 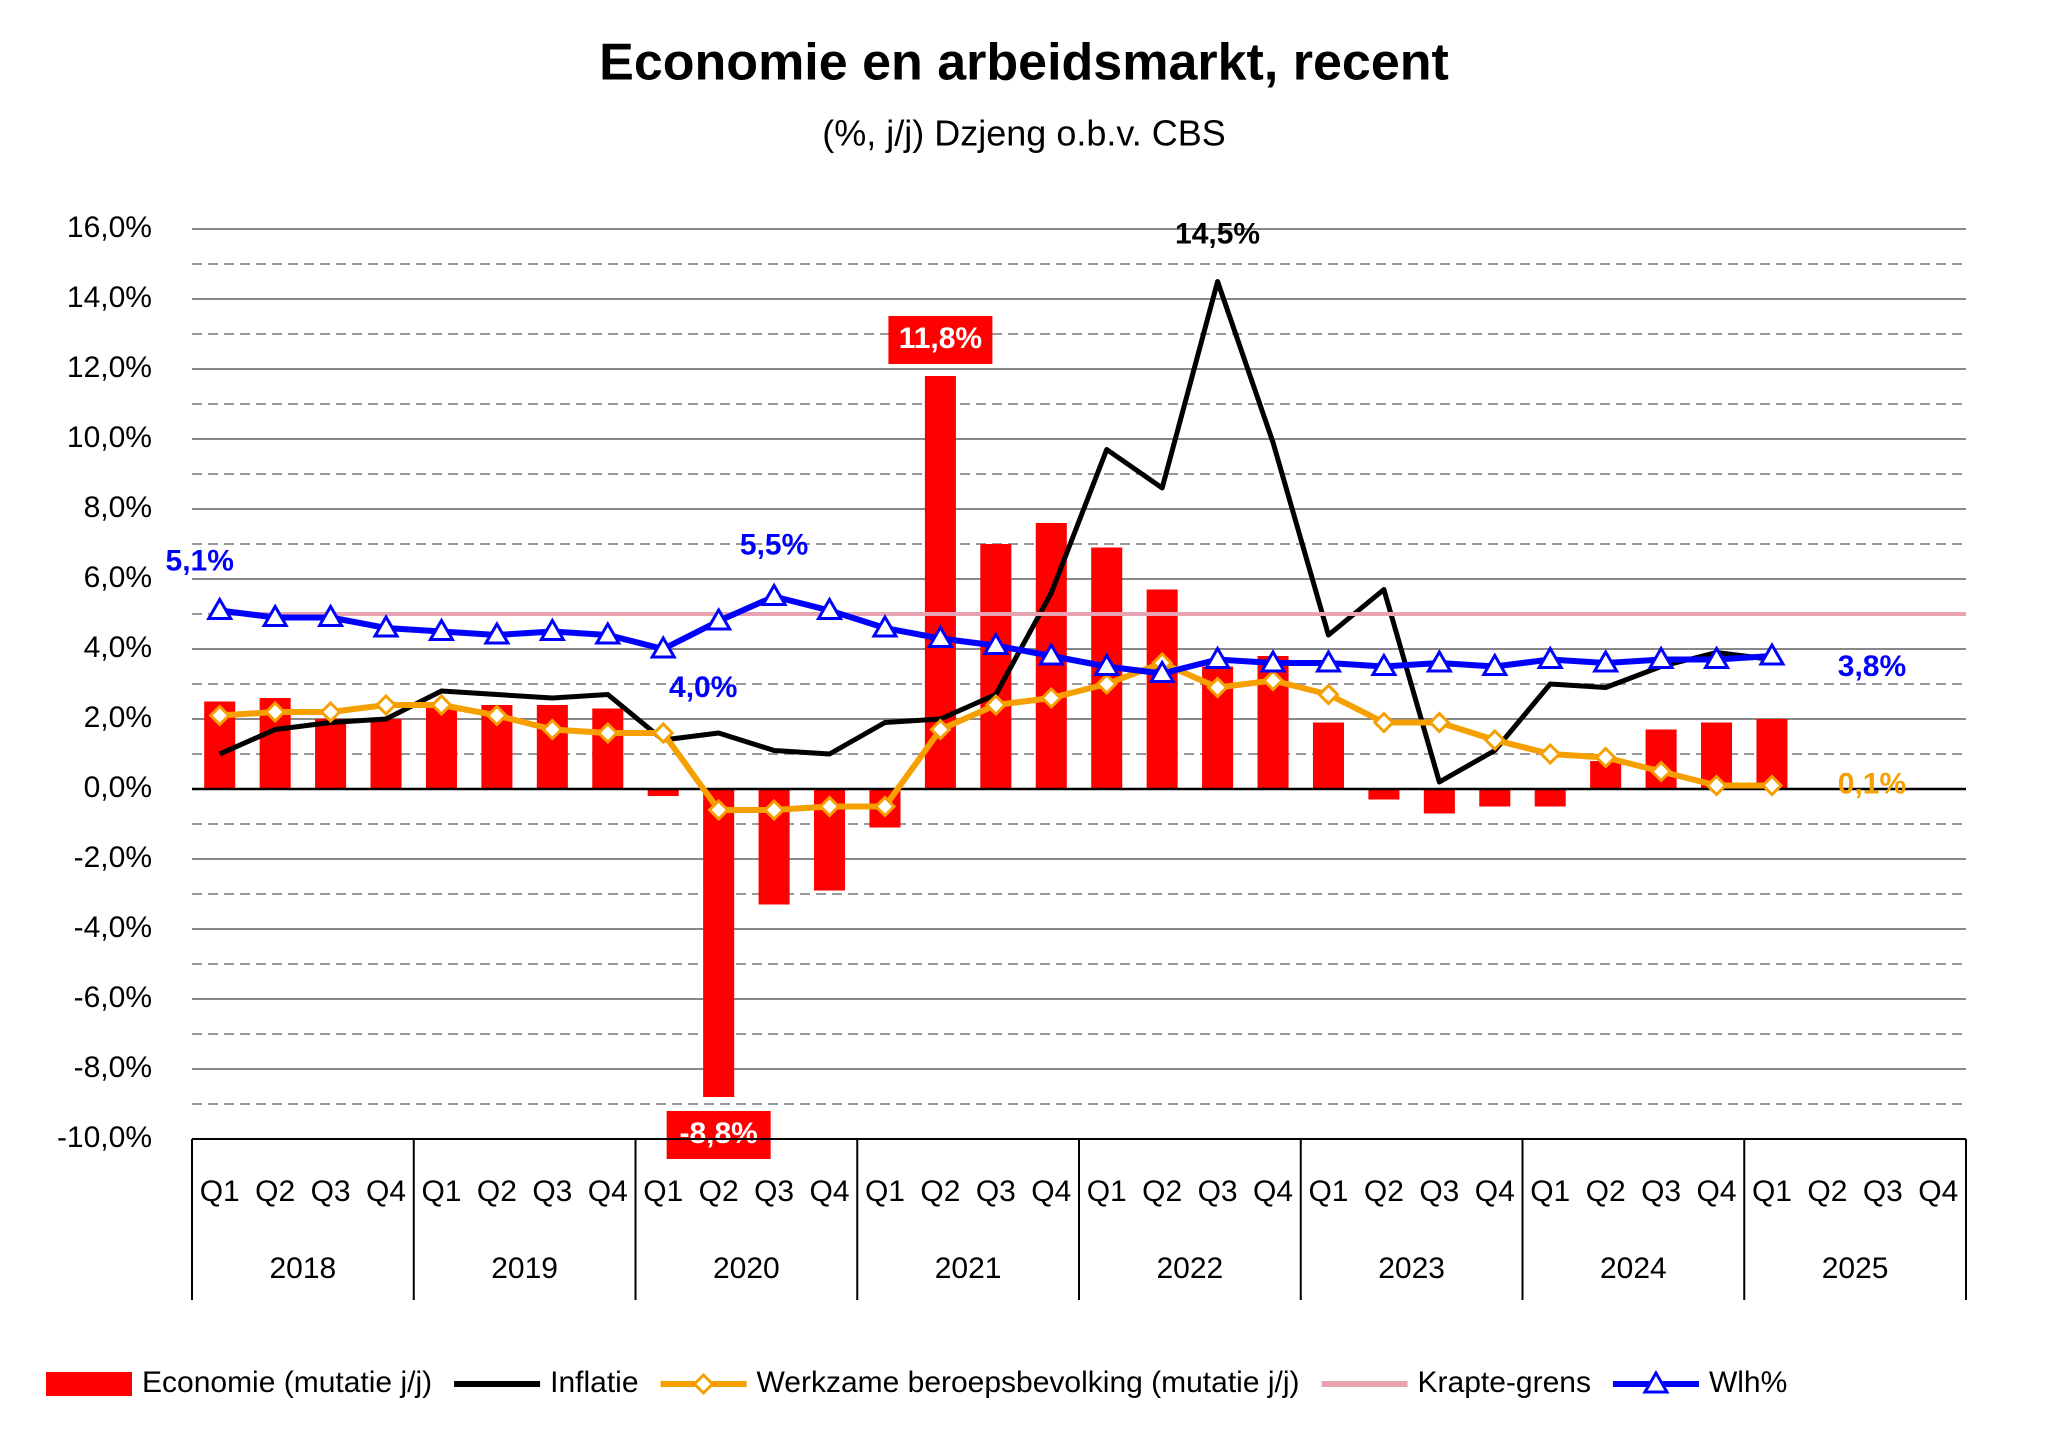 What do you see at coordinates (1748, 1382) in the screenshot?
I see `legend-label: Wlh%` at bounding box center [1748, 1382].